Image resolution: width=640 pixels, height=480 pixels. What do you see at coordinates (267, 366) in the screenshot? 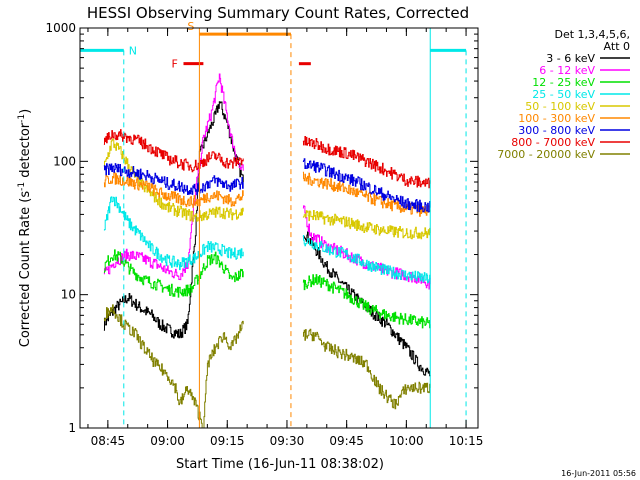
I see `series-7000-20000-kev` at bounding box center [267, 366].